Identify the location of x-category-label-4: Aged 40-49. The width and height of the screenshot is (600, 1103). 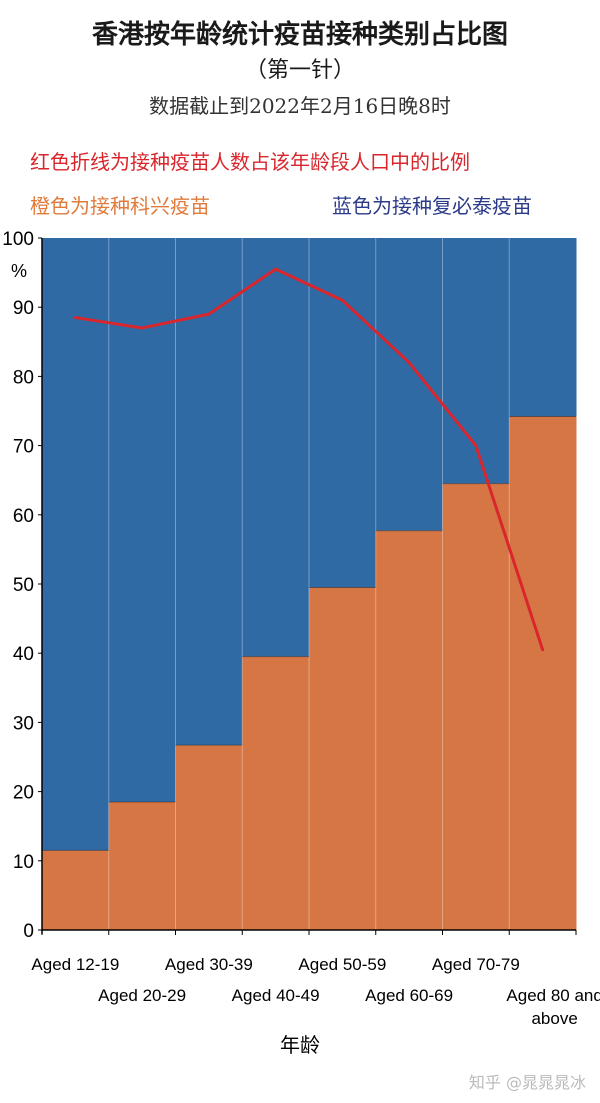
(276, 995).